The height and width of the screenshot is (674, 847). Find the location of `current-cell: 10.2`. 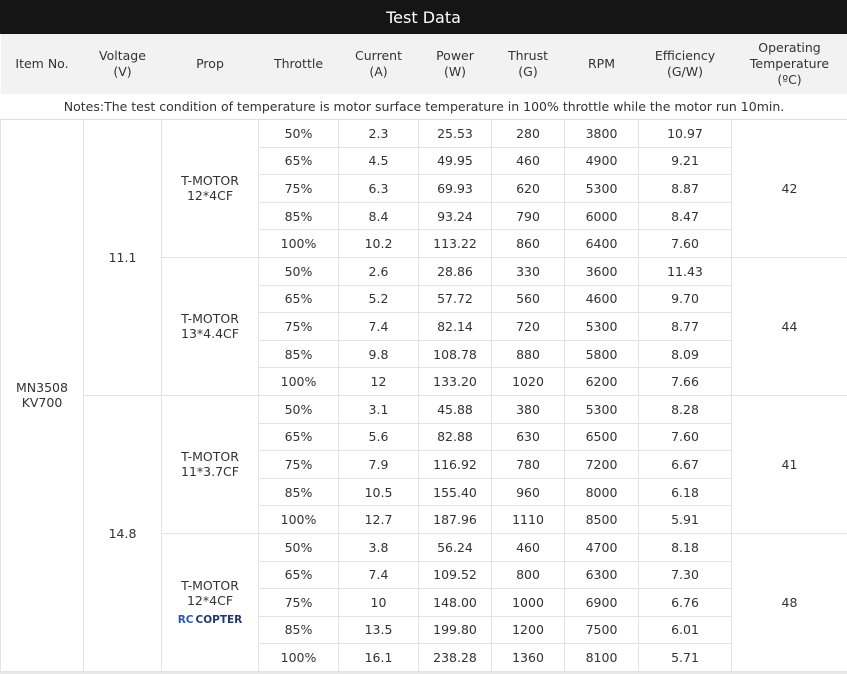

current-cell: 10.2 is located at coordinates (379, 244).